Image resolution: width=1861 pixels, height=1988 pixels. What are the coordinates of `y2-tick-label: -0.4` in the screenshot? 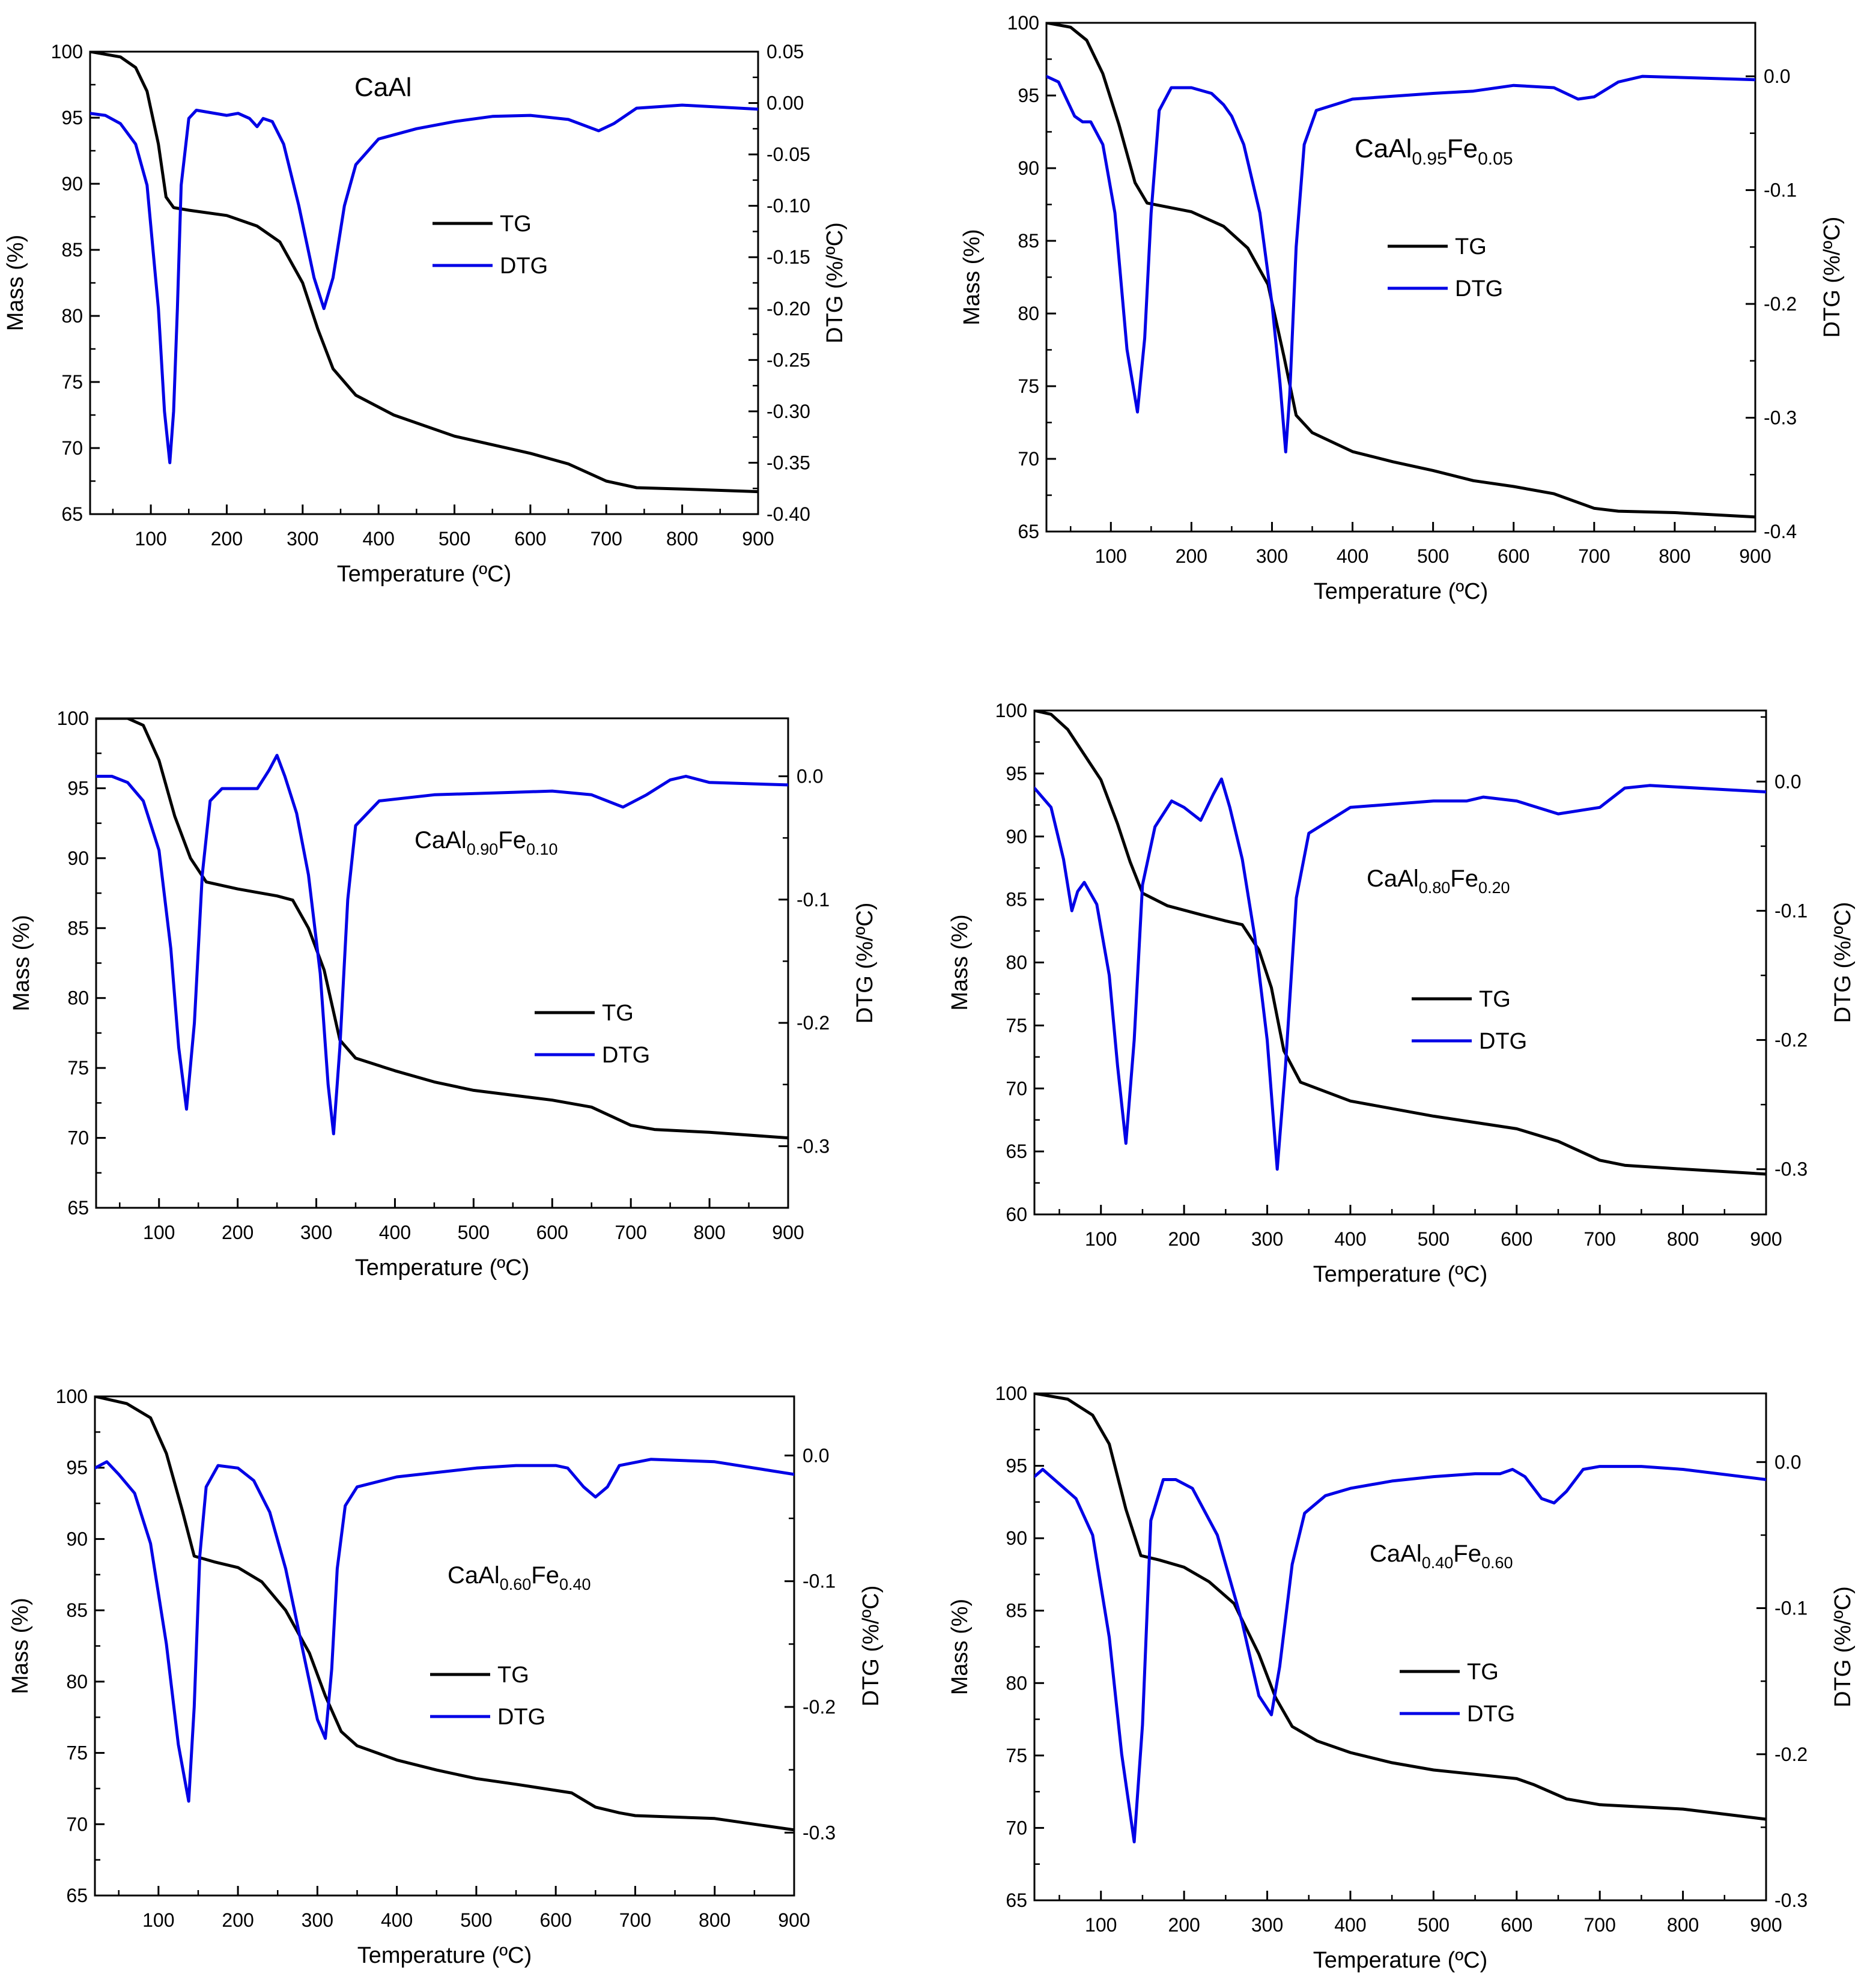 It's located at (1781, 531).